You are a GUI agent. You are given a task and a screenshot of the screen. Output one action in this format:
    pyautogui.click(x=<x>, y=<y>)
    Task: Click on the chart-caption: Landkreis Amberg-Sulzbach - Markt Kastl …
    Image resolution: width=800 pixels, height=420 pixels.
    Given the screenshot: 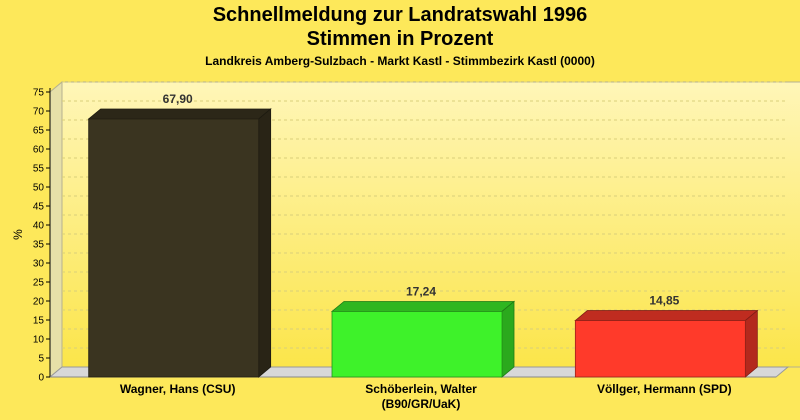 What is the action you would take?
    pyautogui.click(x=400, y=61)
    